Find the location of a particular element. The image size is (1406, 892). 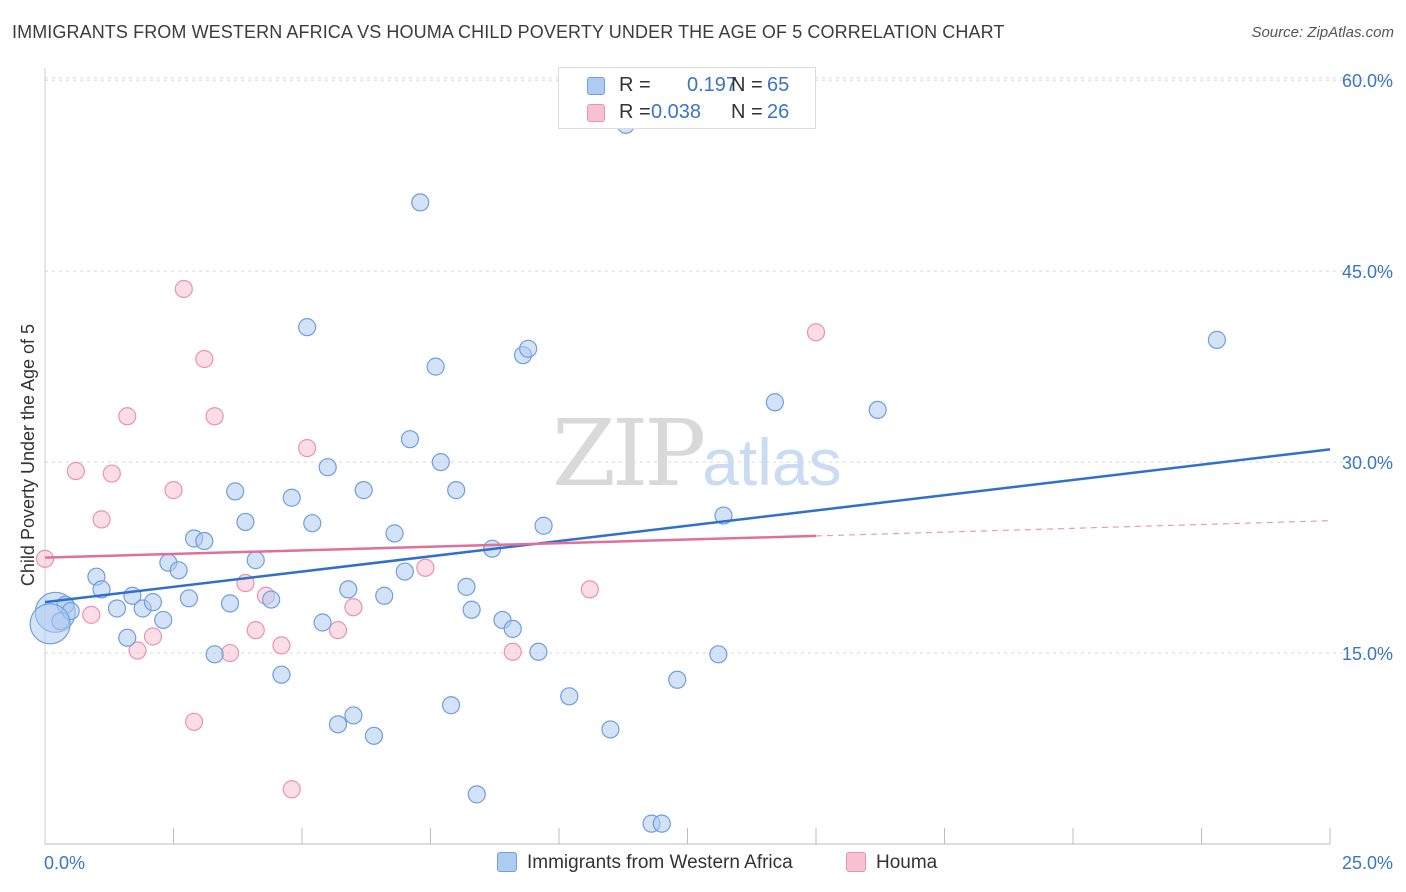

series-legend: Immigrants from Western Africa Houma is located at coordinates (703, 865).